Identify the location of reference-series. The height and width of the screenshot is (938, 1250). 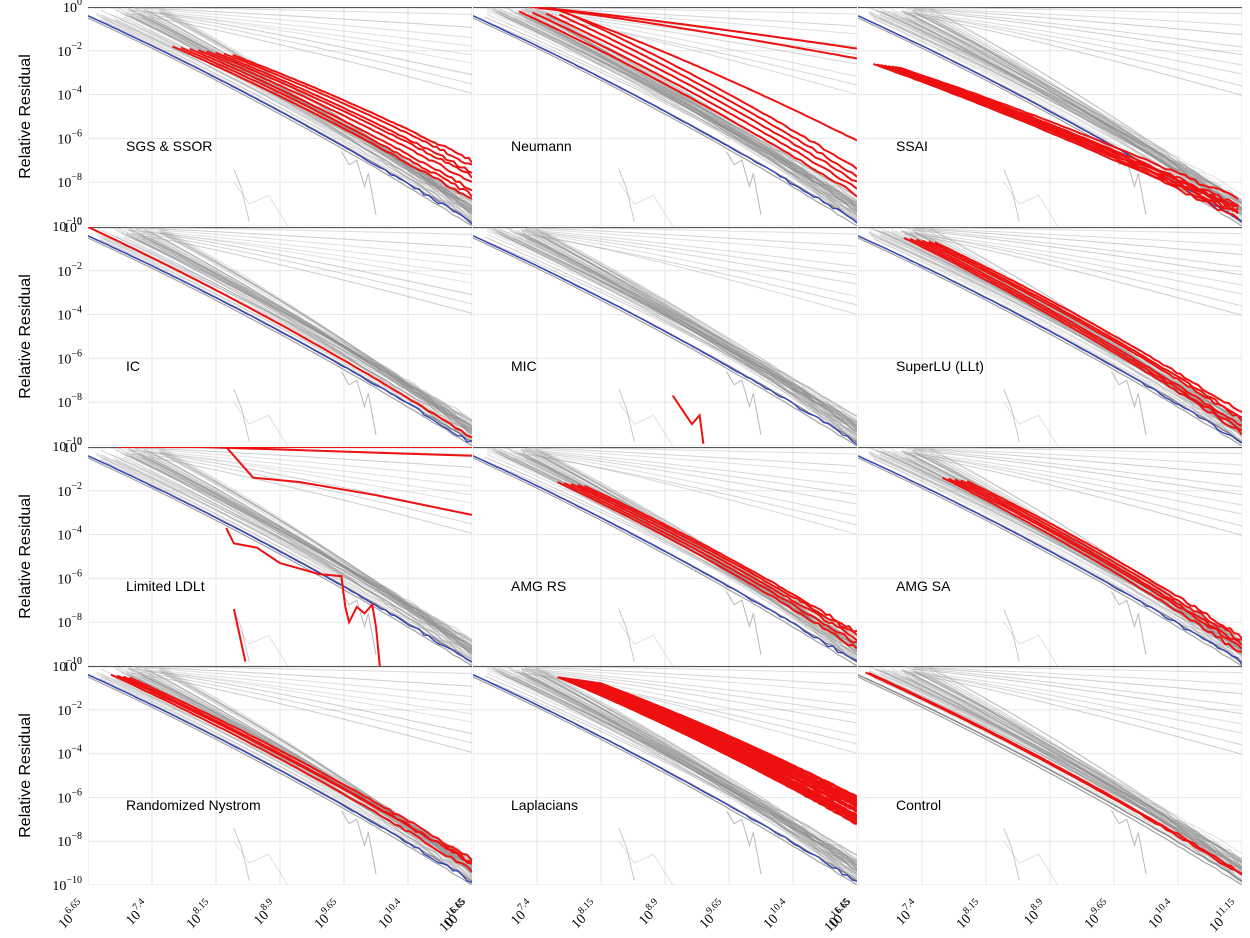
(665, 778).